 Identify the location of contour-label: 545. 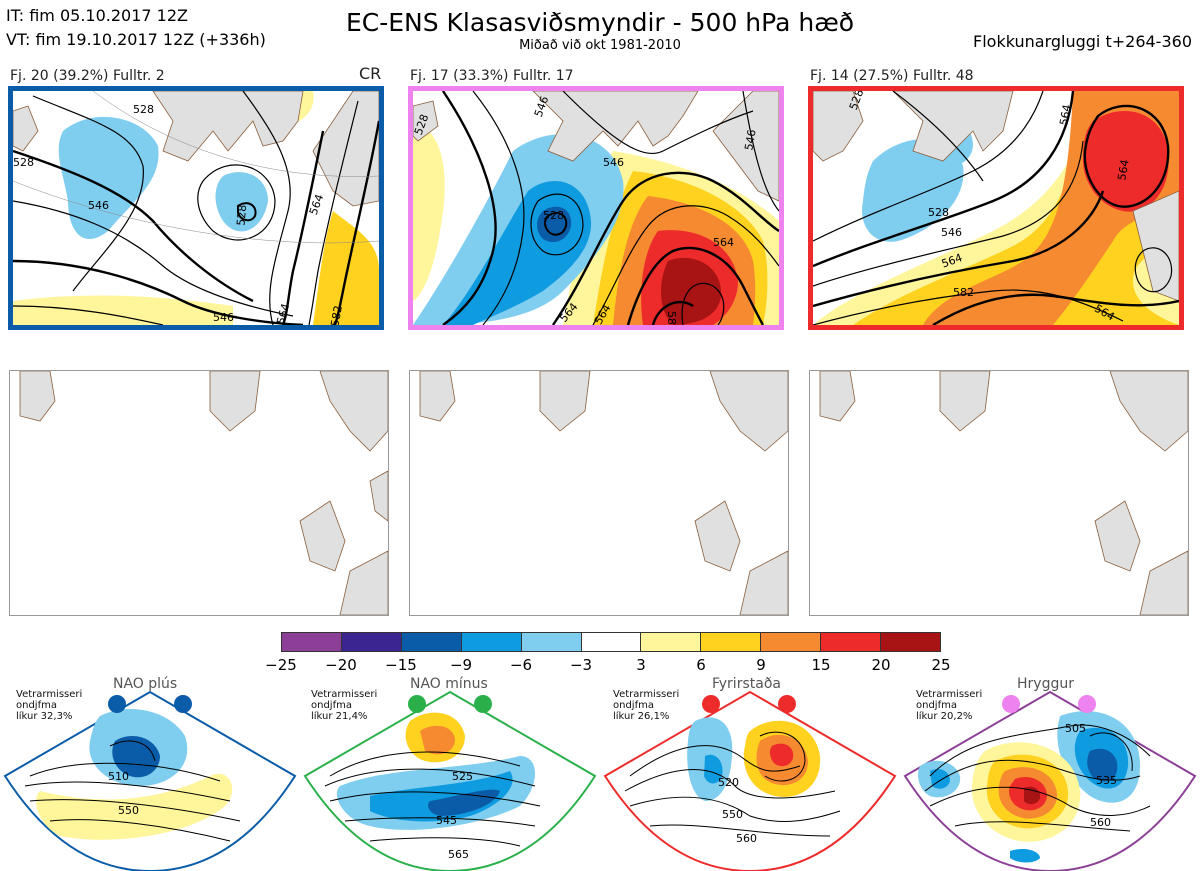
(446, 820).